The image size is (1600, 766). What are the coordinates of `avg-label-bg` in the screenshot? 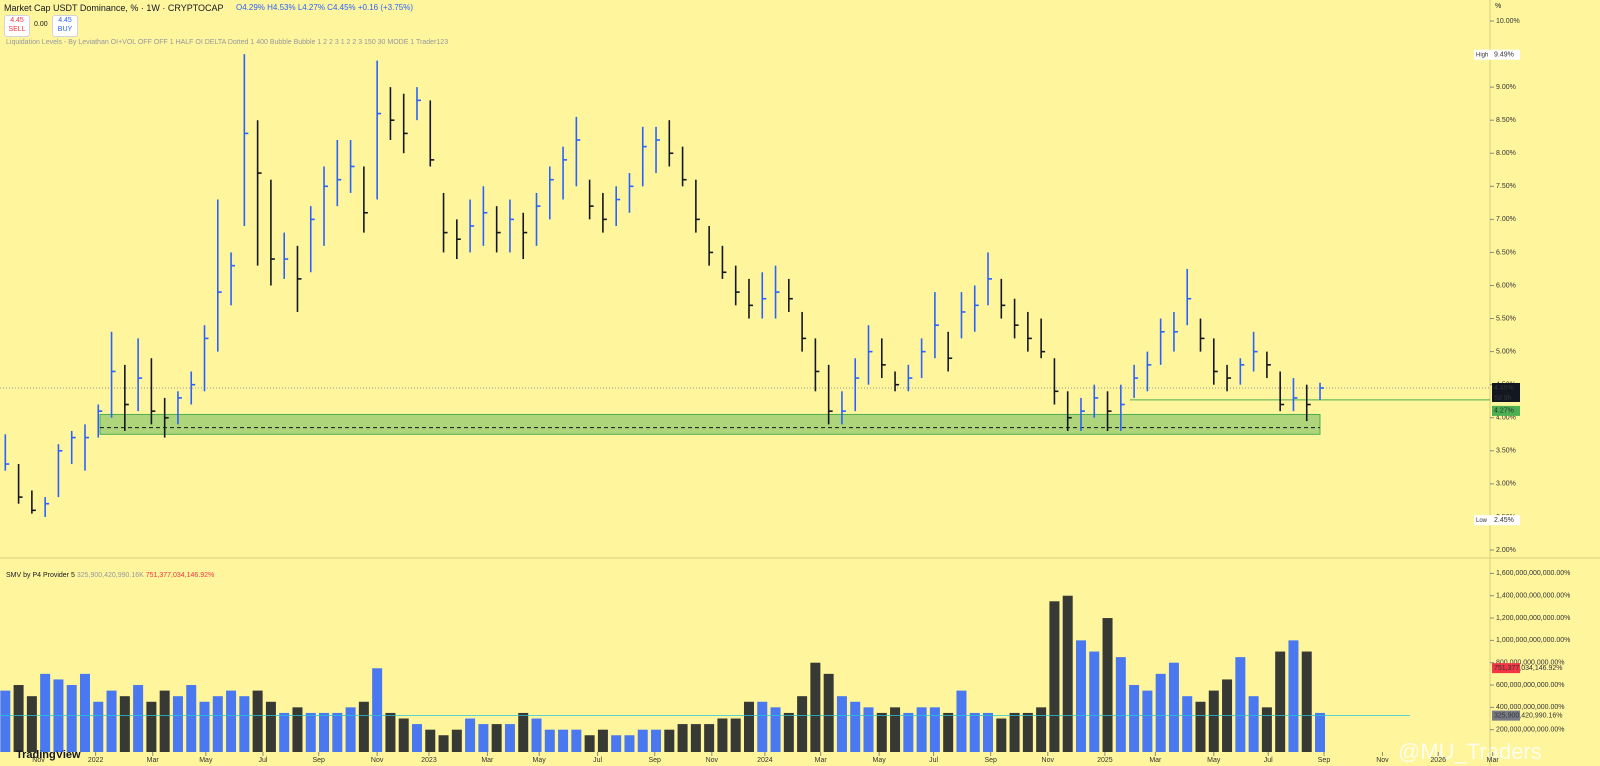 It's located at (1506, 715).